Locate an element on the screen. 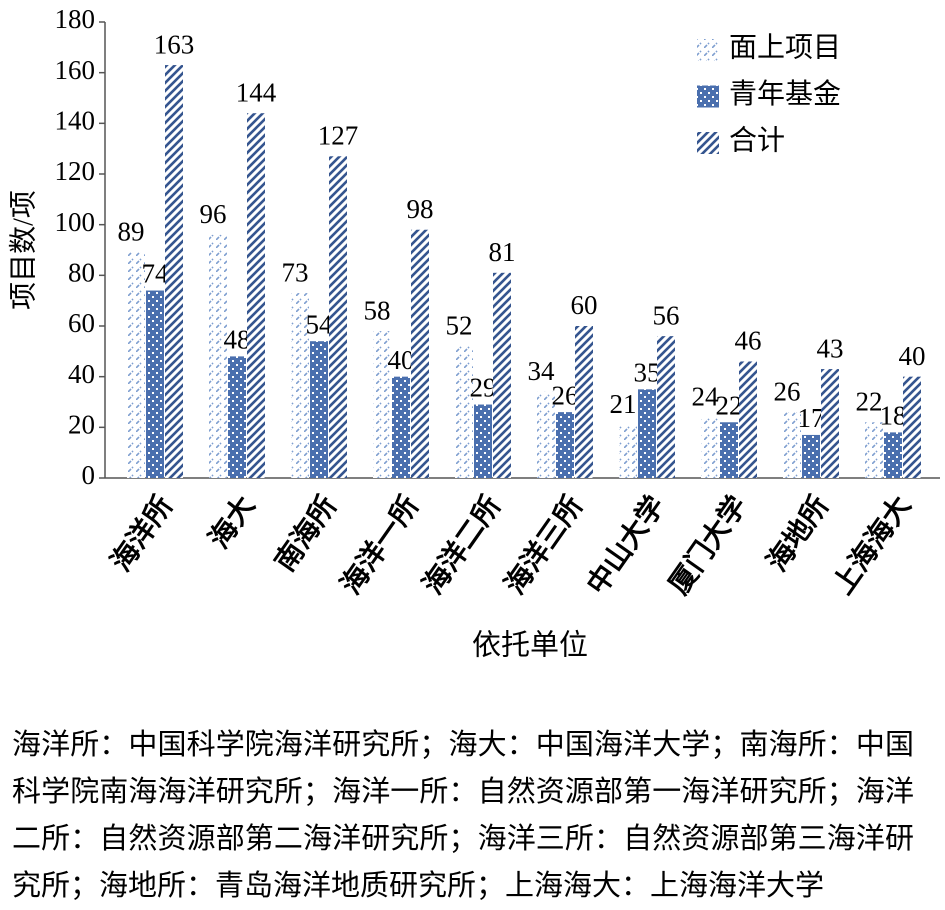  x-tick-label: 中山大学 is located at coordinates (625, 545).